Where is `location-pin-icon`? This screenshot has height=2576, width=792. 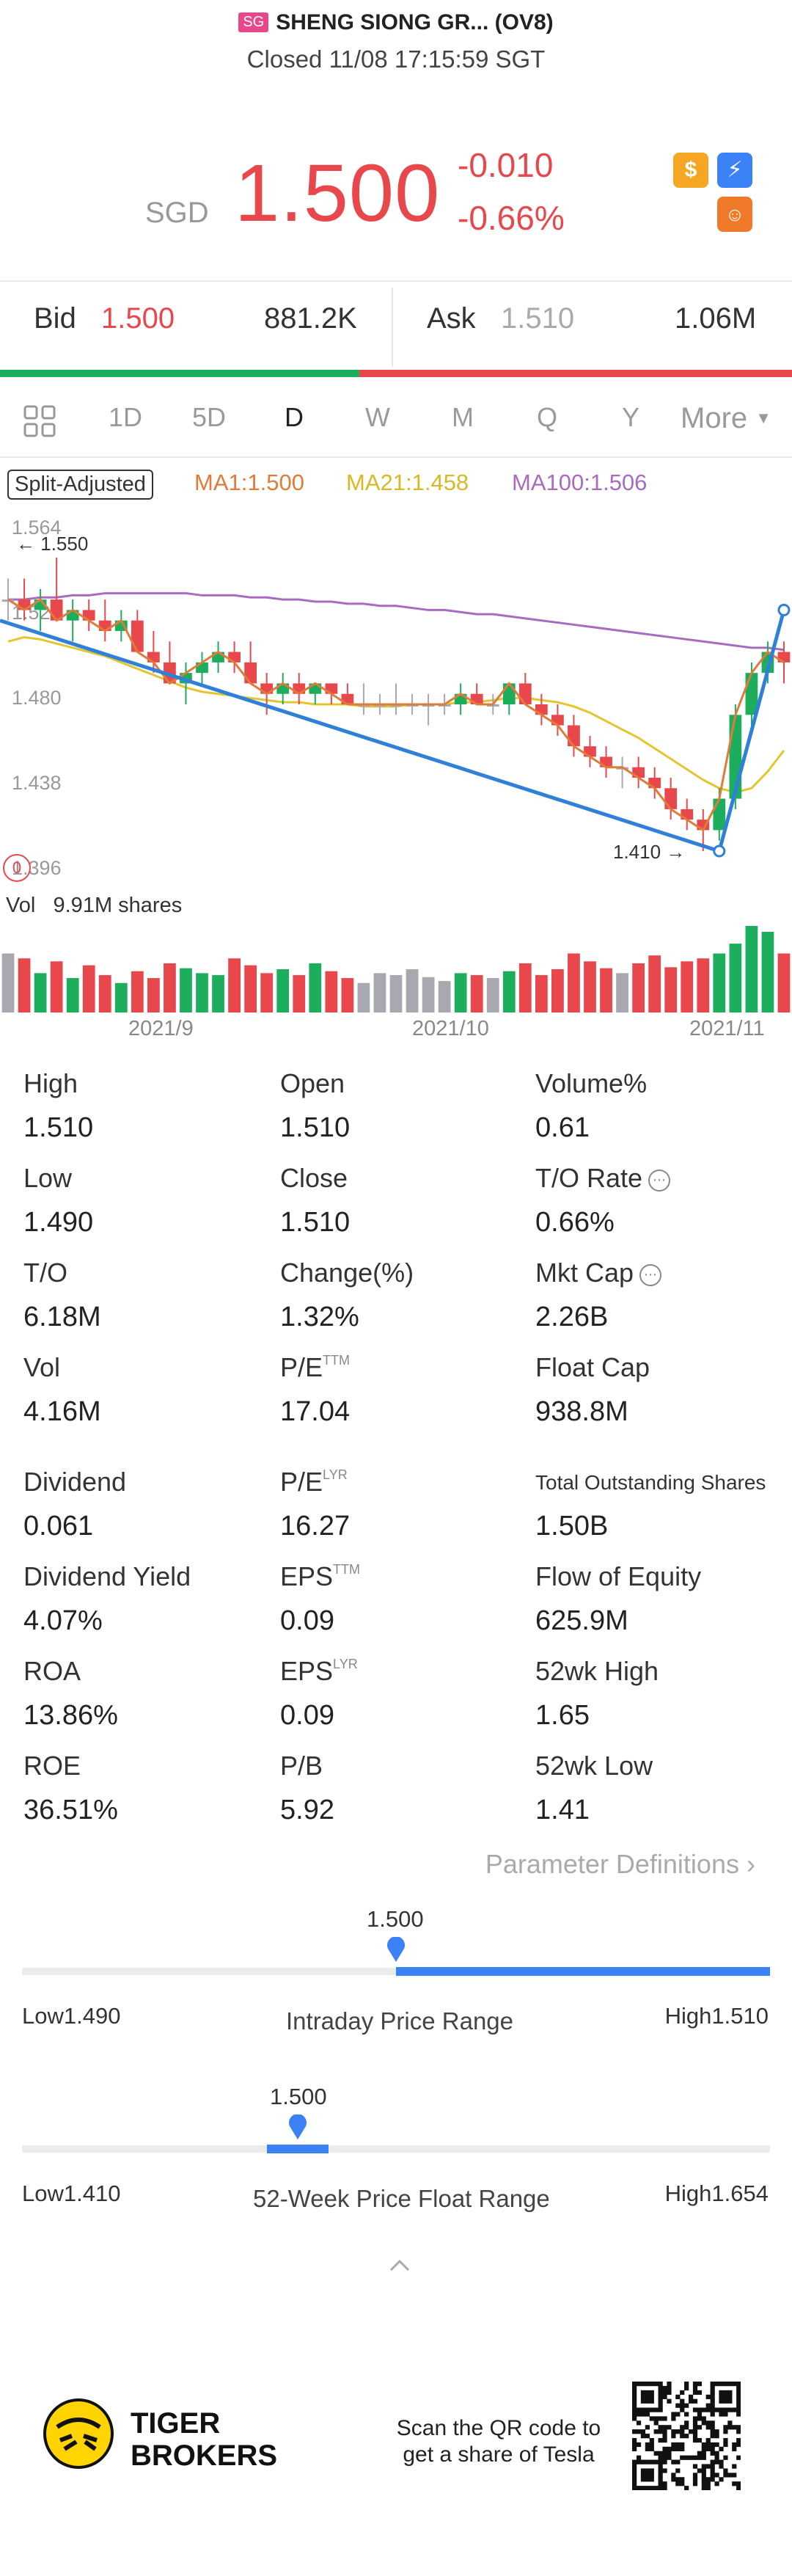
location-pin-icon is located at coordinates (297, 2130).